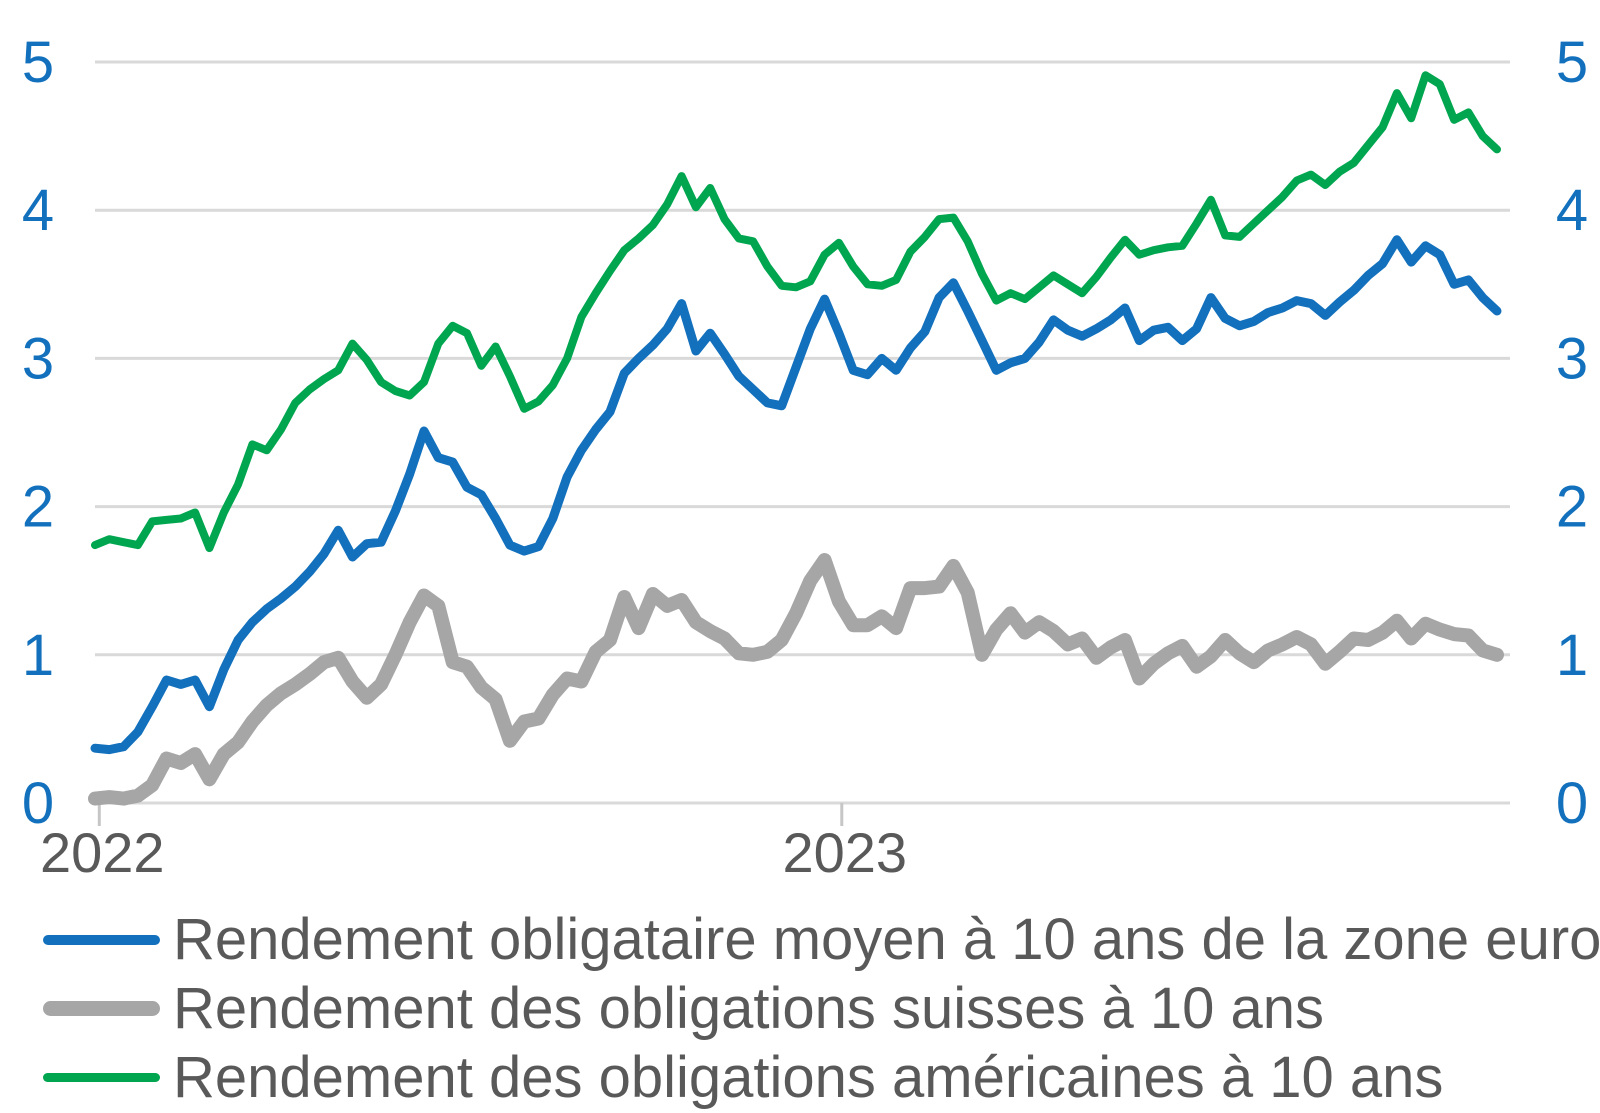 Image resolution: width=1600 pixels, height=1113 pixels. Describe the element at coordinates (38, 507) in the screenshot. I see `y-axis-label-left-2: 2` at that location.